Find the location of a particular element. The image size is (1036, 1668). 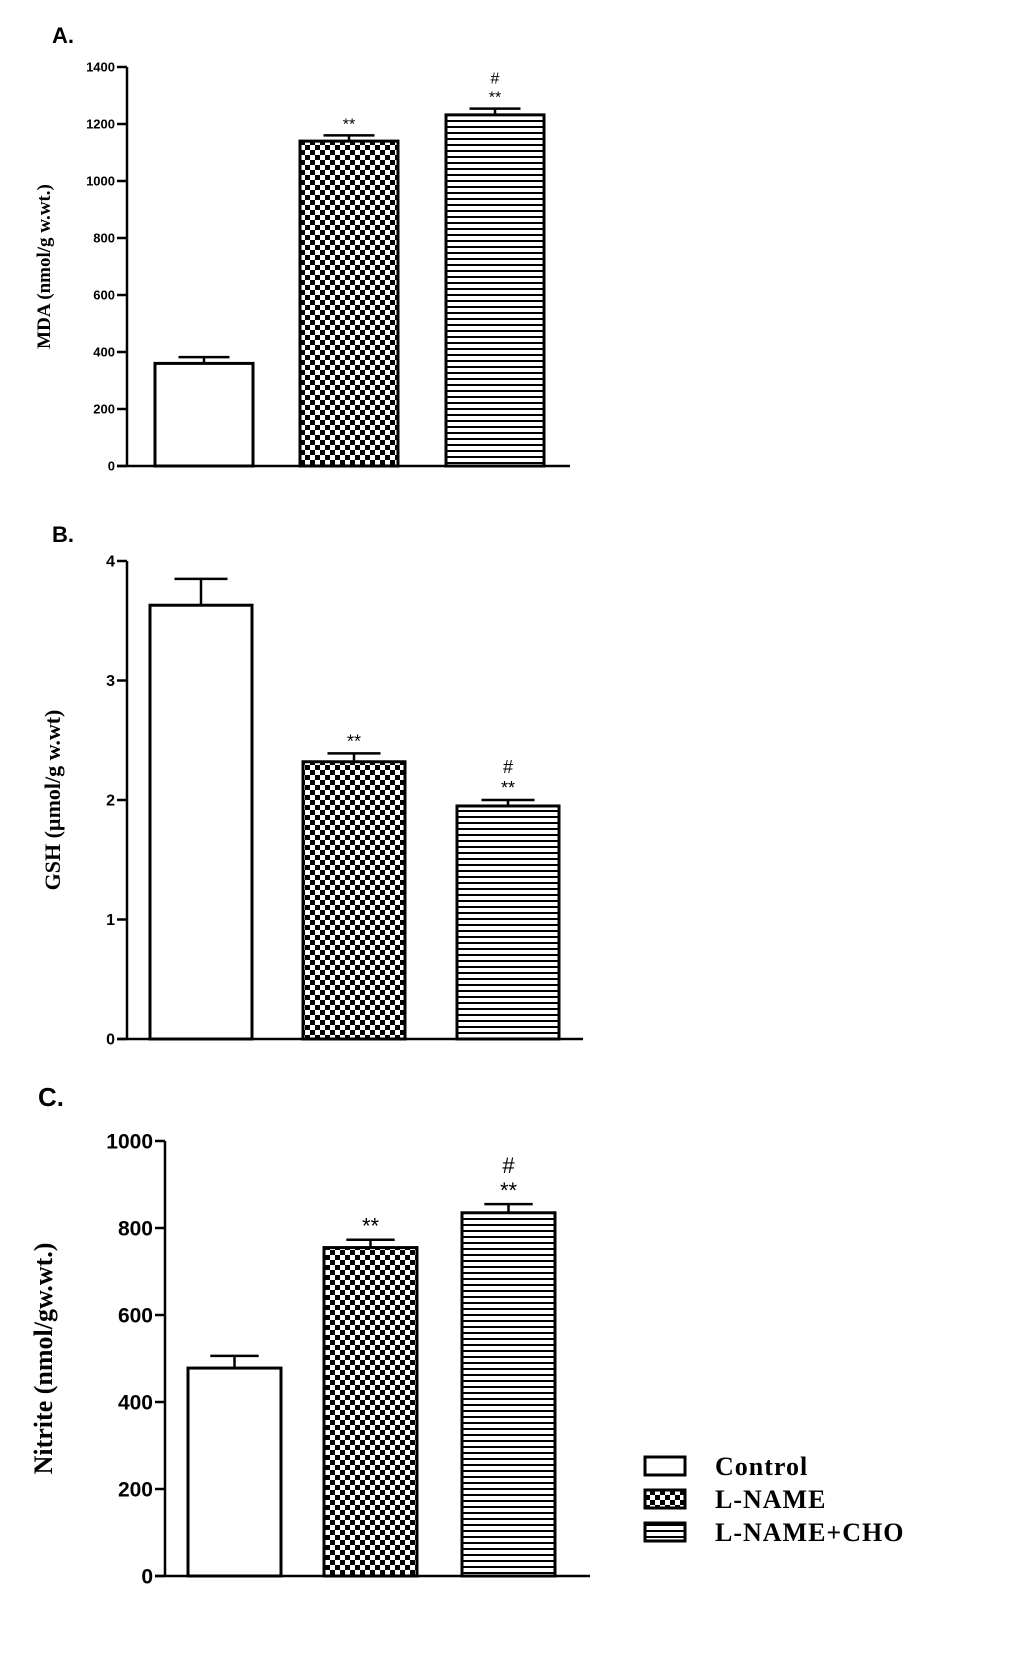

y-axis-label: MDA (nmol/g w.wt.) is located at coordinates (44, 266).